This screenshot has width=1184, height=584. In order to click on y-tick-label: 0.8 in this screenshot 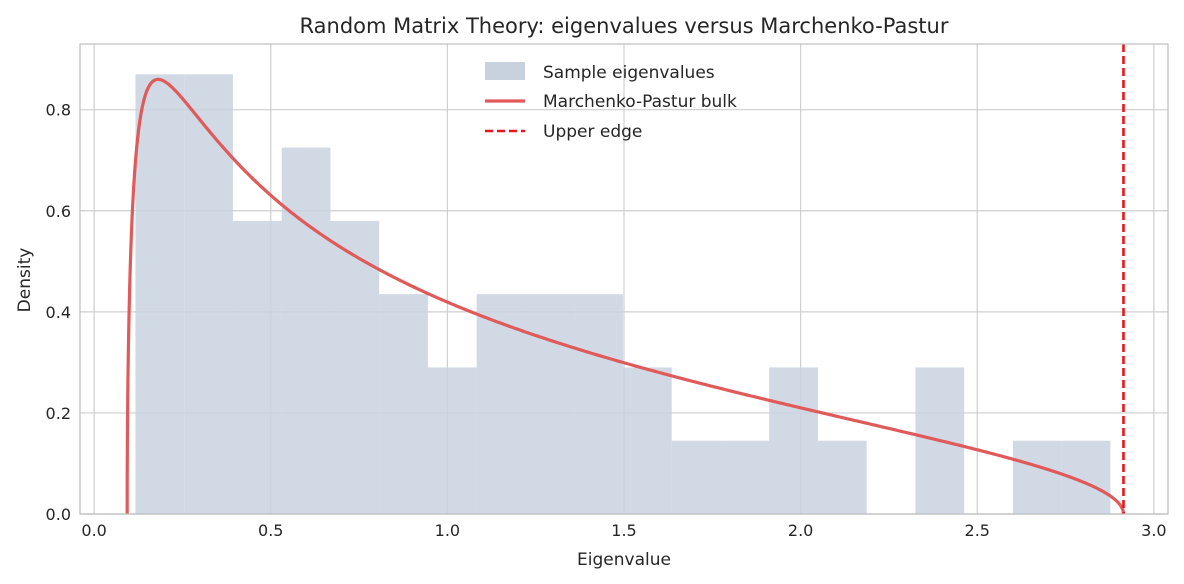, I will do `click(58, 110)`.